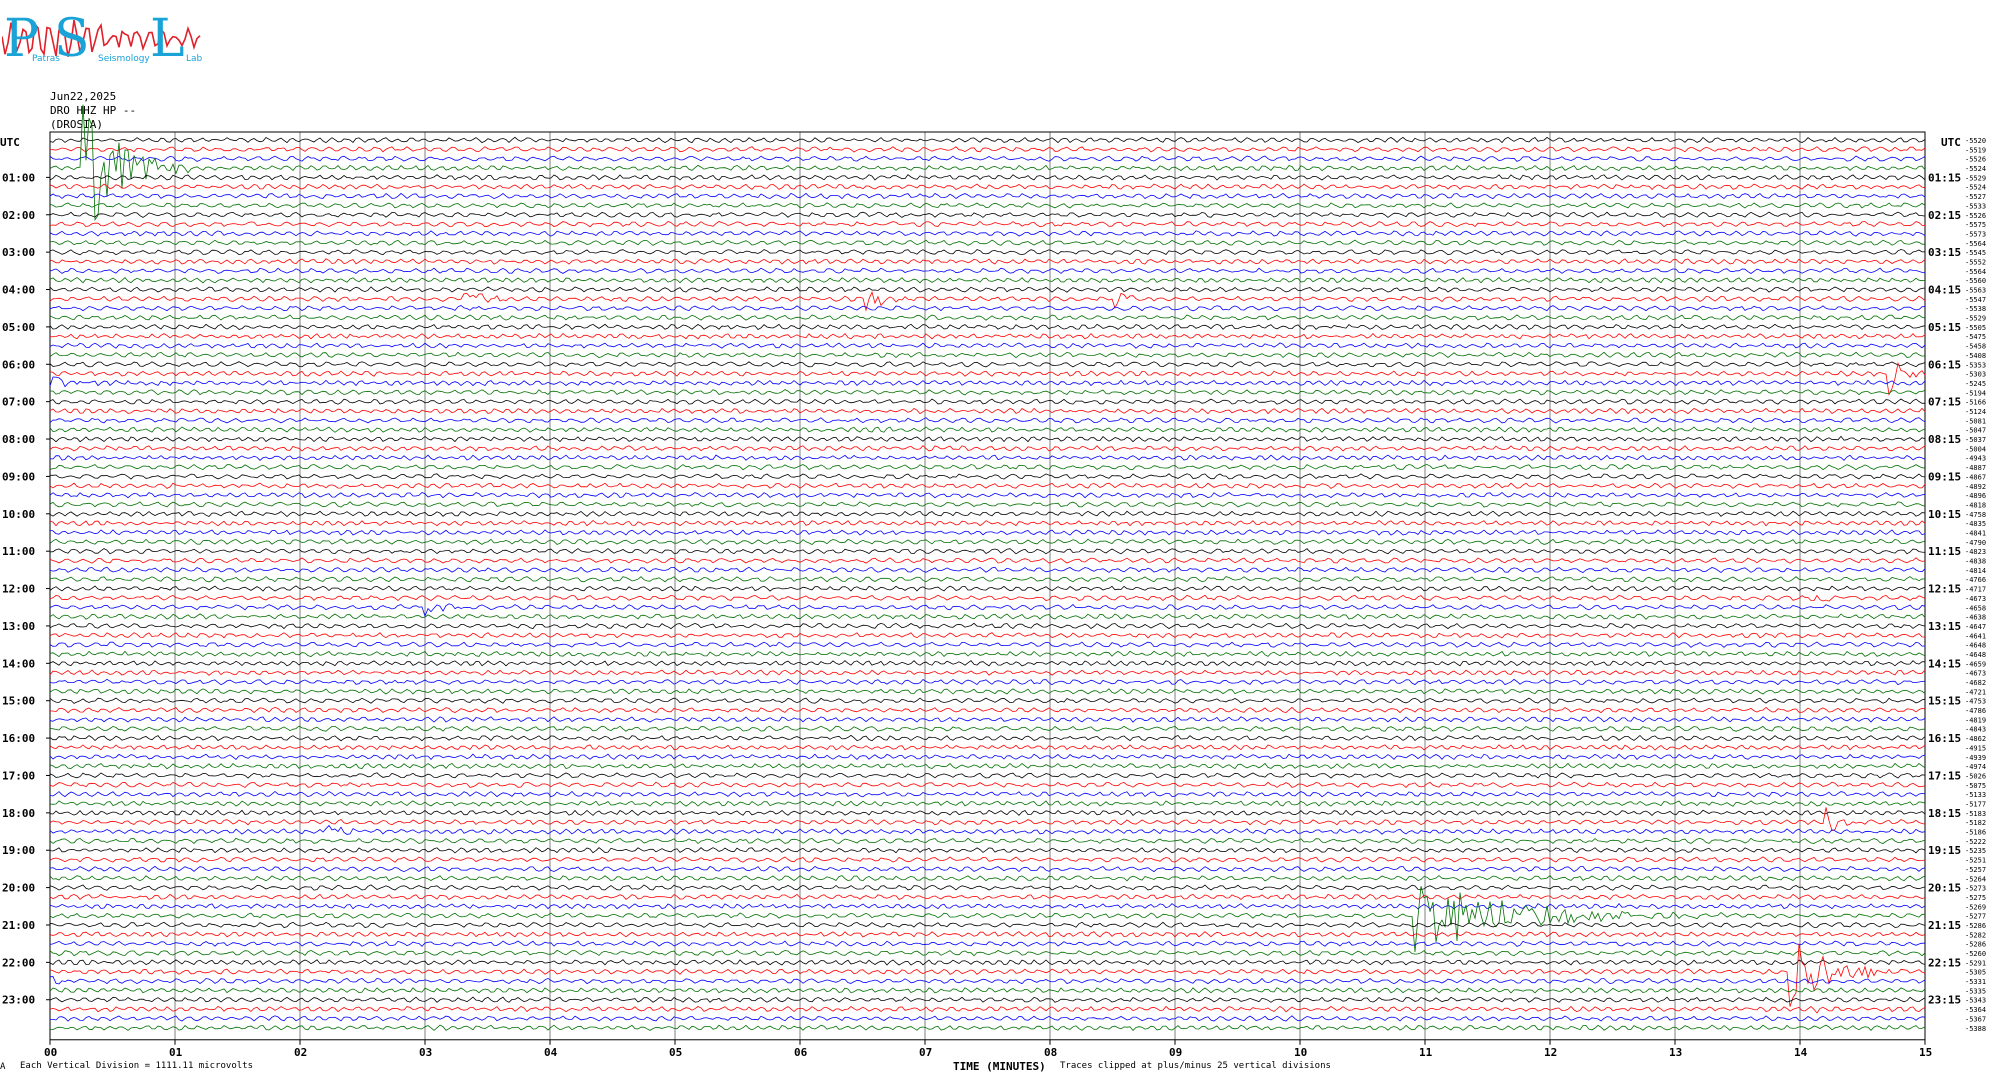 The image size is (2010, 1080). I want to click on trace-offset-label: -5331, so click(1975, 982).